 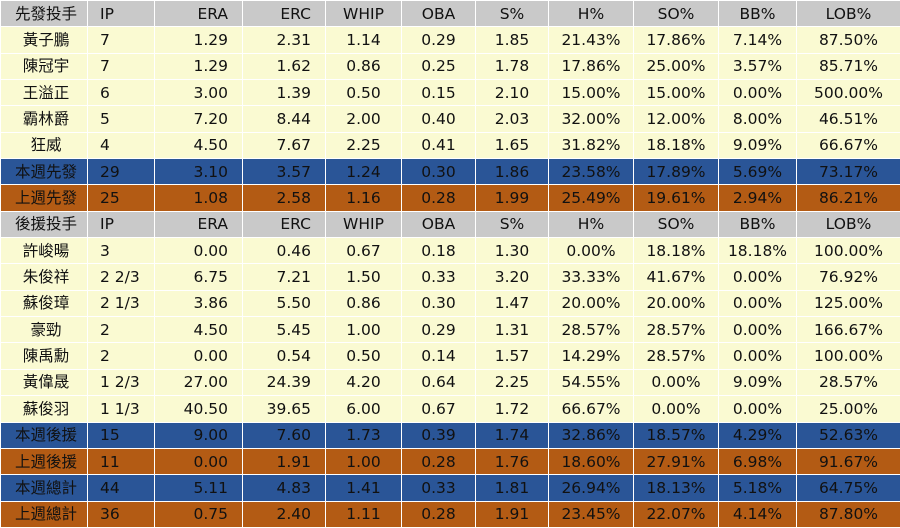 I want to click on oba-cell: 0.41, so click(x=439, y=145).